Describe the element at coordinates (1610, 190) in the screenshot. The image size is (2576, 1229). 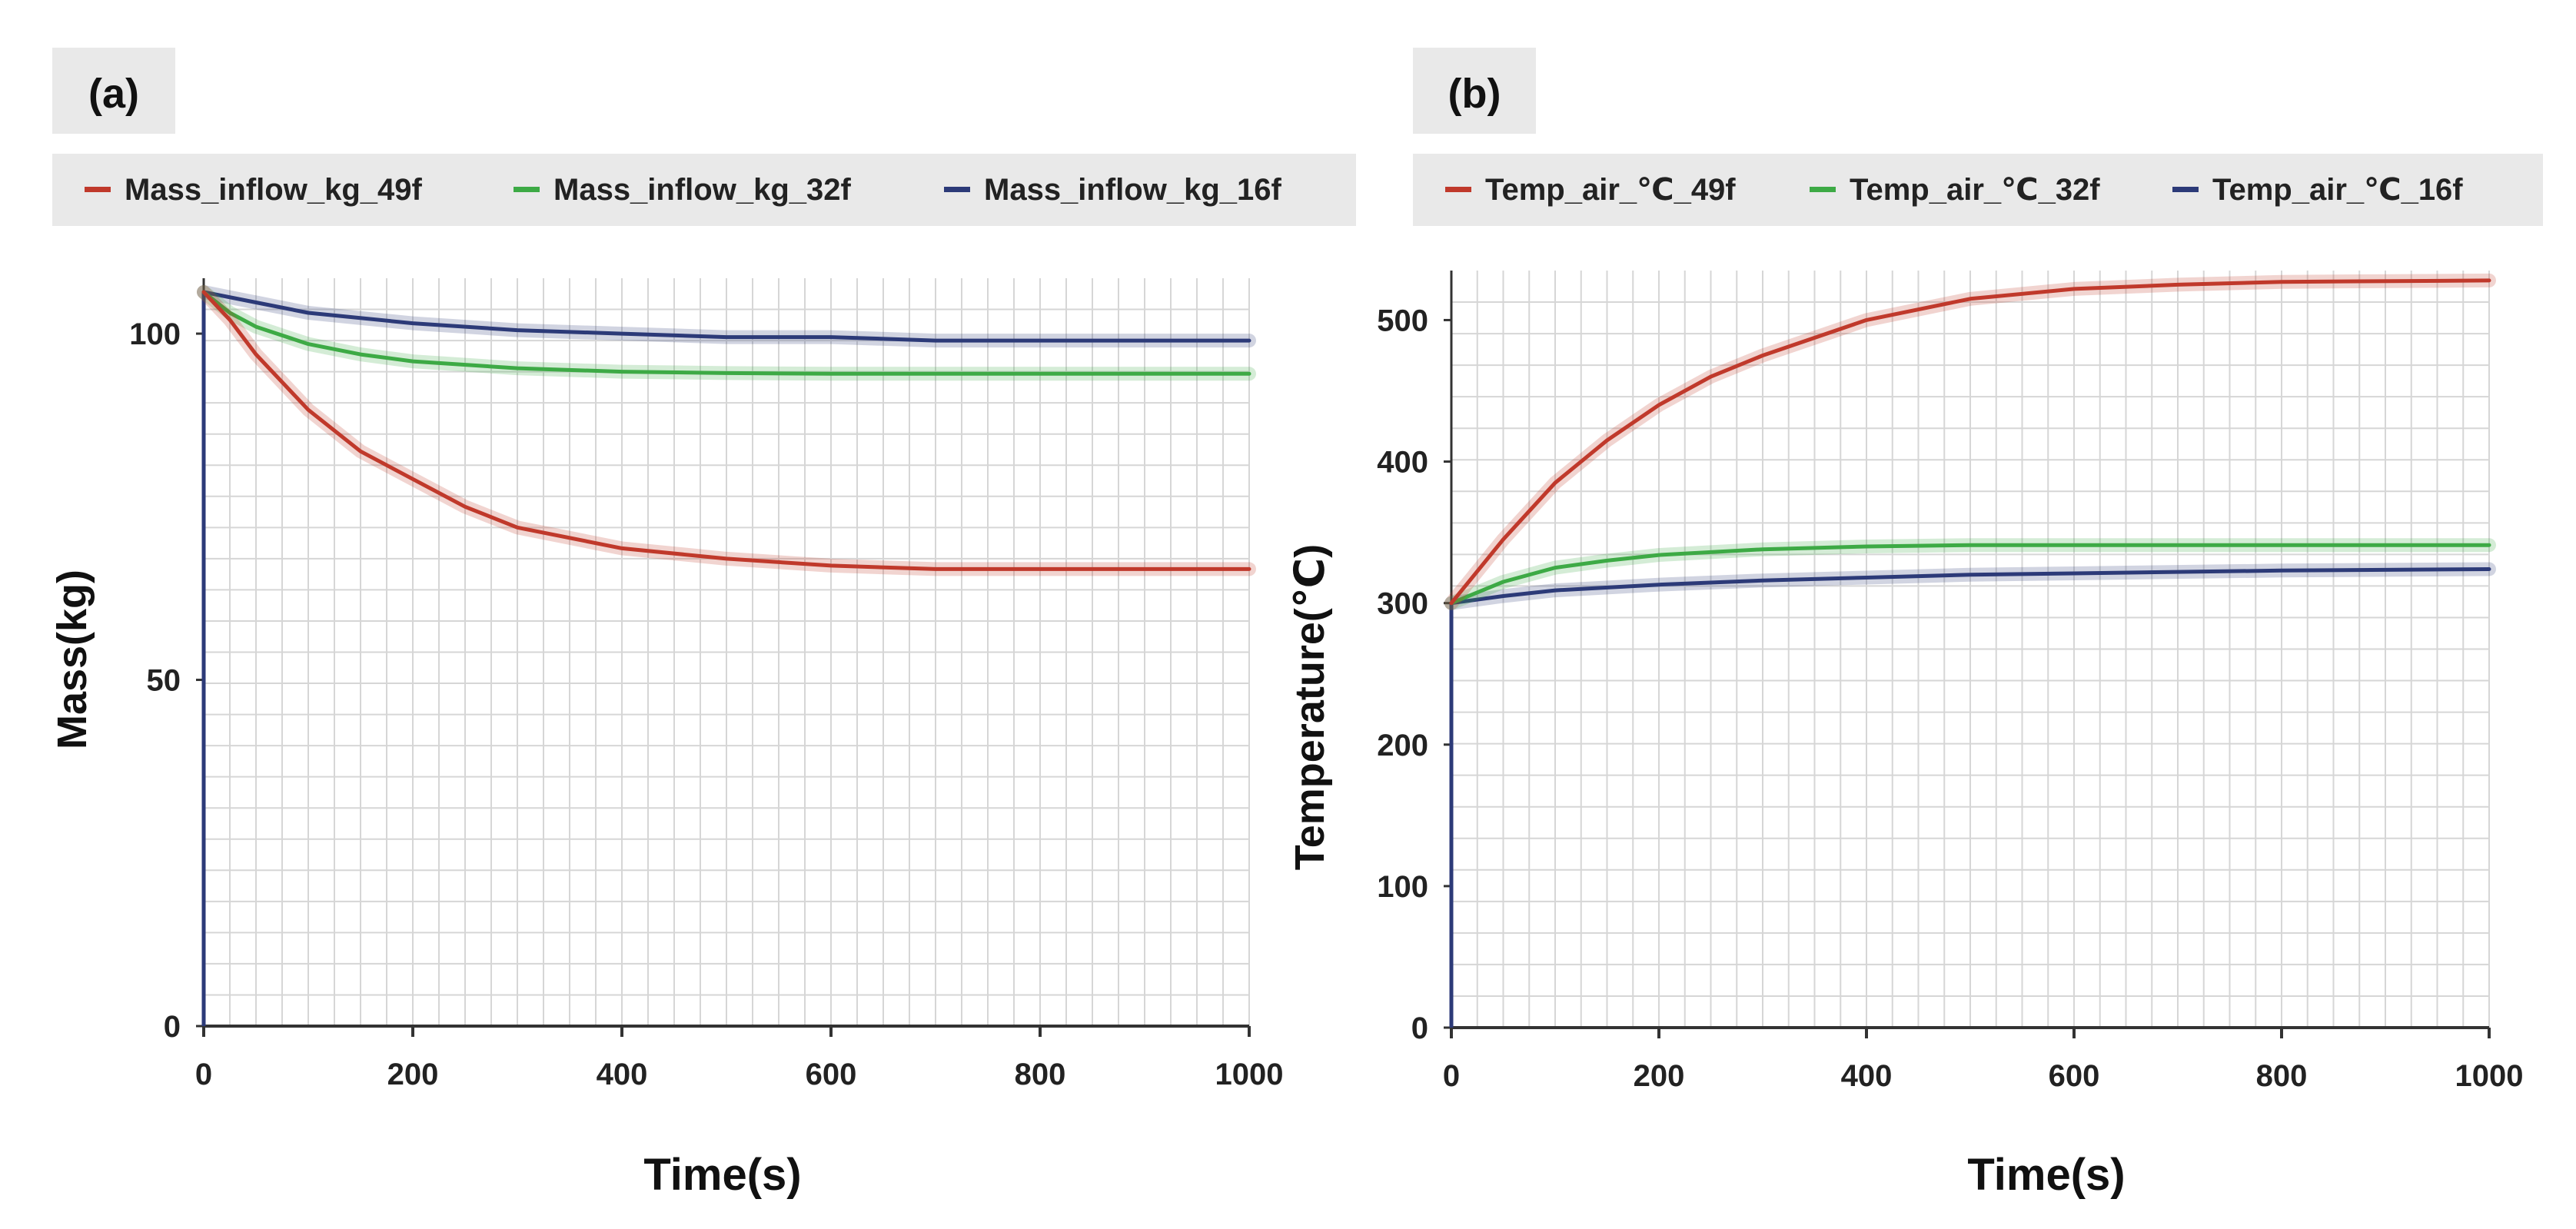
I see `legend-label-temp-49f: Temp_air_℃_49f` at that location.